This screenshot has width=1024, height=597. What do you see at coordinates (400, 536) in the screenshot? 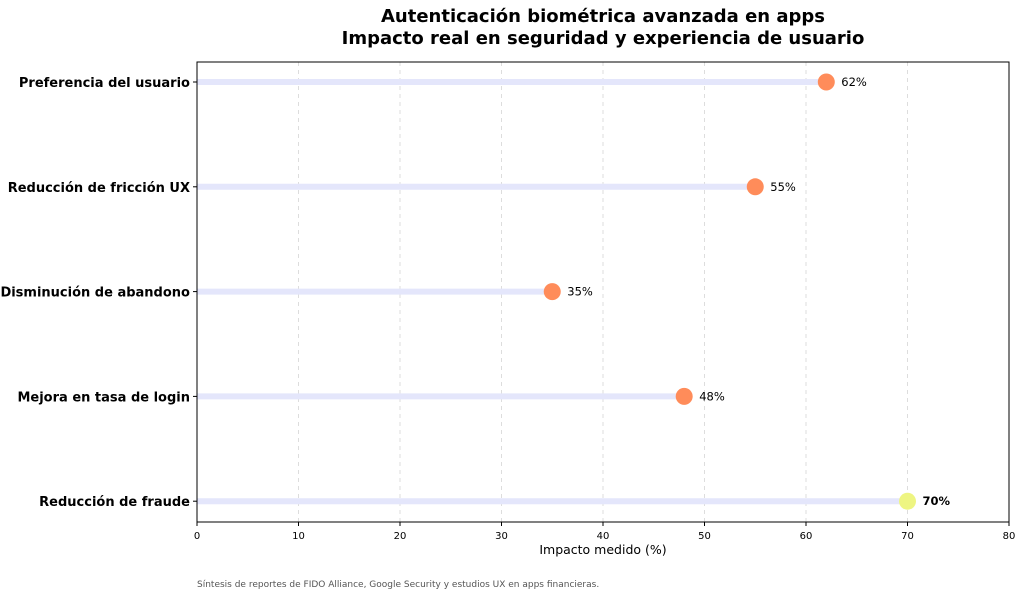
I see `x-tick-label: 20` at bounding box center [400, 536].